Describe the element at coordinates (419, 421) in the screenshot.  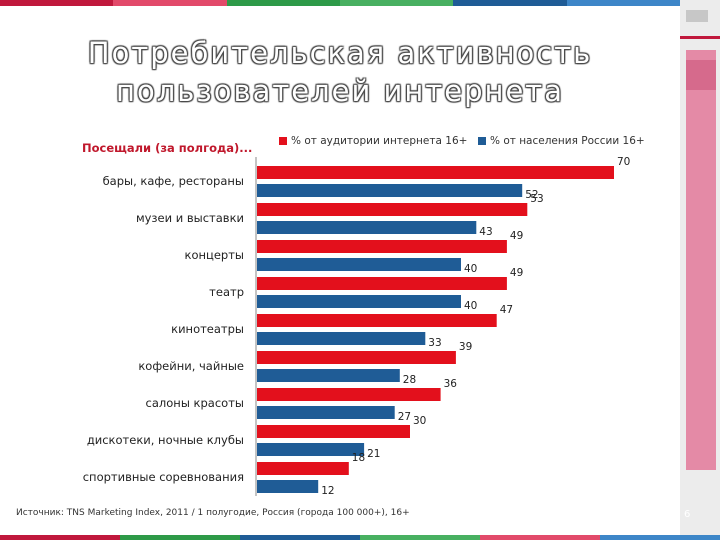
I see `data-label: 30` at that location.